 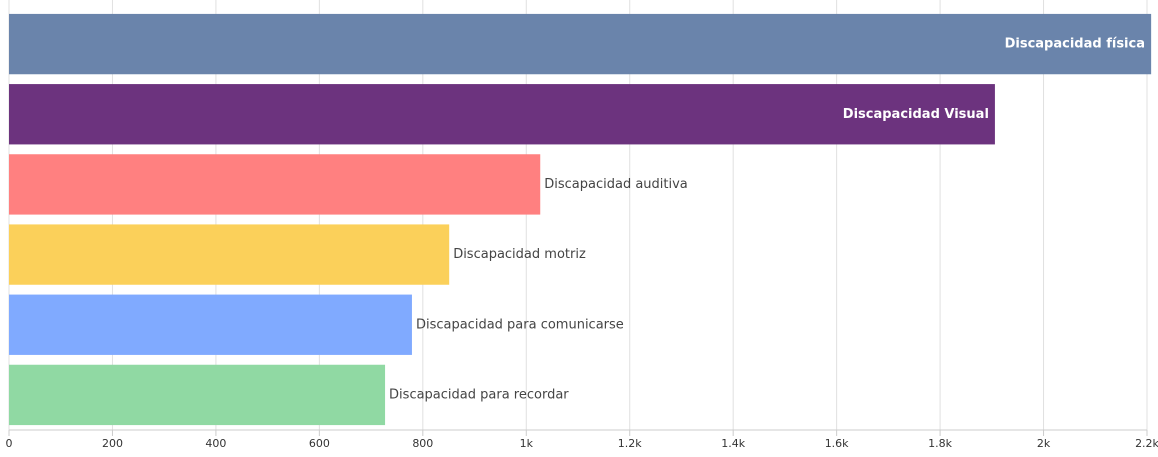 I want to click on x-tick-label: 800, so click(x=422, y=443).